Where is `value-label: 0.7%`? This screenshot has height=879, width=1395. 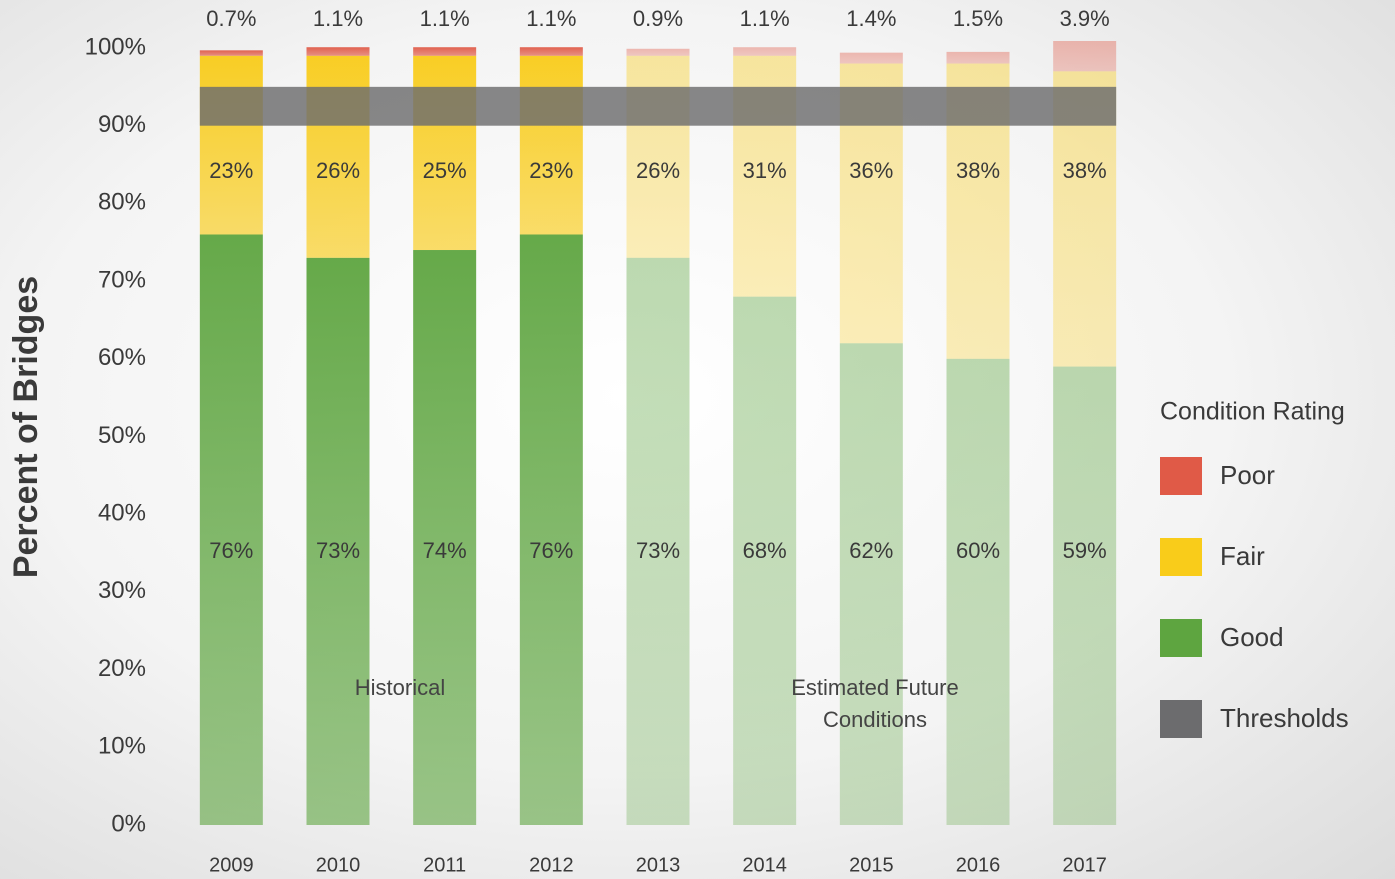 value-label: 0.7% is located at coordinates (231, 18).